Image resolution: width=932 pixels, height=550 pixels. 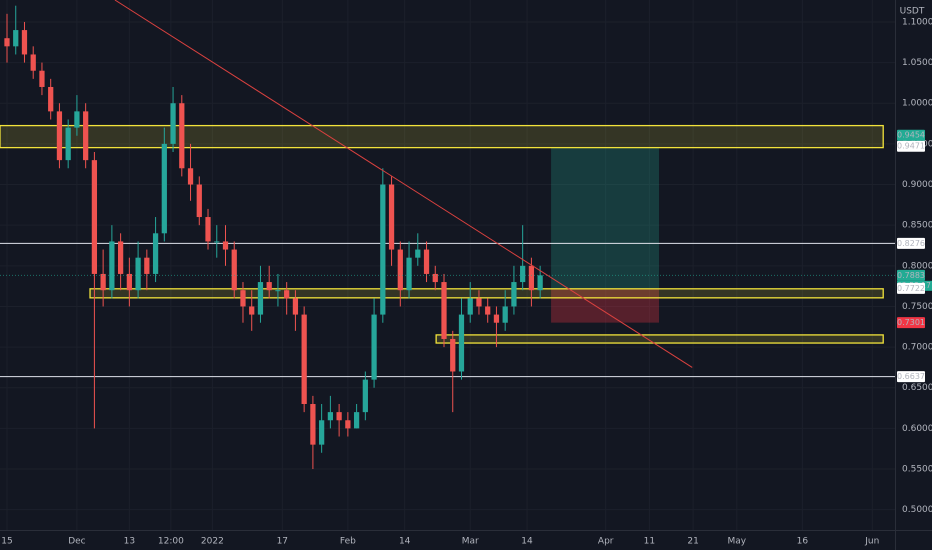 I want to click on price-badge-label: 0.7301, so click(x=911, y=322).